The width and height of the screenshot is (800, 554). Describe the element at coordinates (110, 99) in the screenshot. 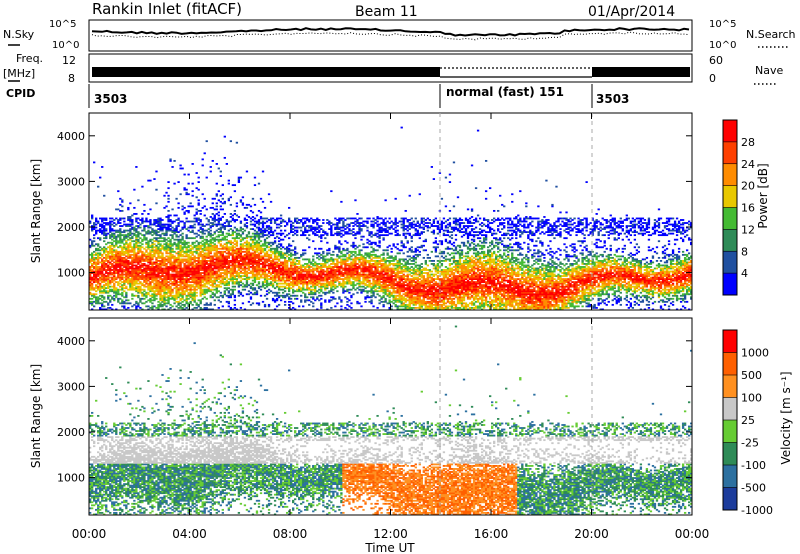

I see `cpid-segment-1: 3503` at that location.